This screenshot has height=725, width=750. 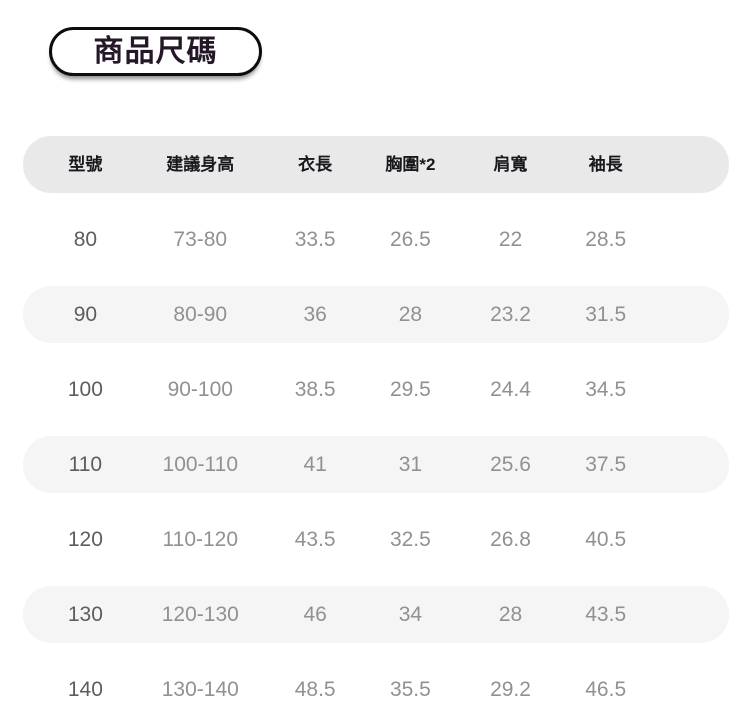 I want to click on cell-chest: 26.5, so click(x=410, y=239).